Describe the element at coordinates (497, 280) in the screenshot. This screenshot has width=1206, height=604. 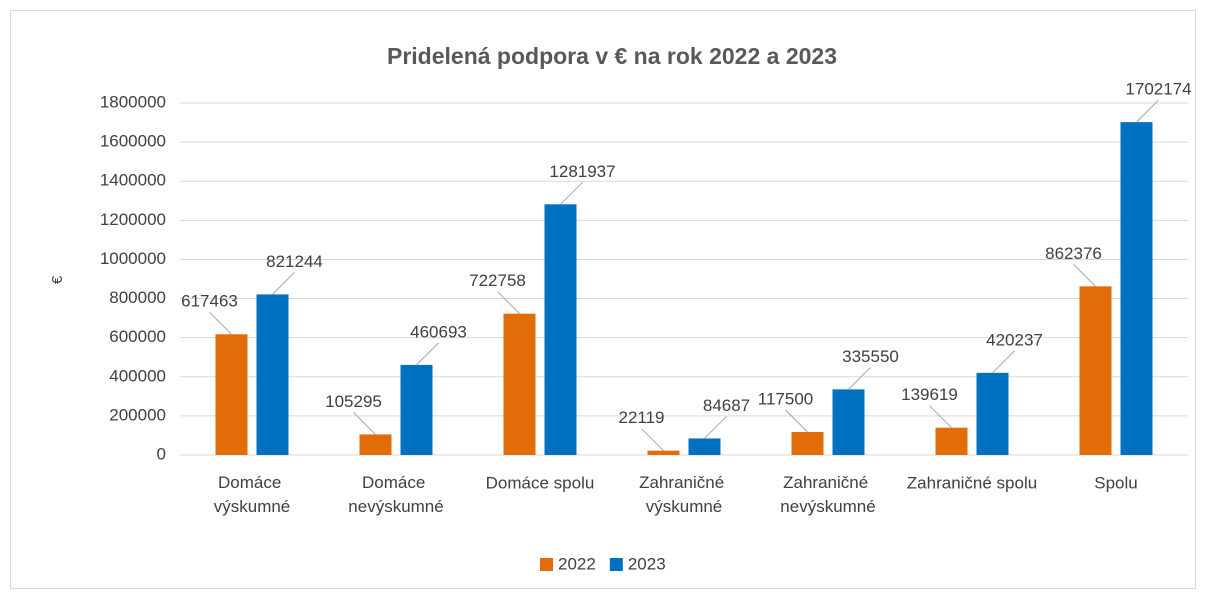
I see `data-label: 722758` at that location.